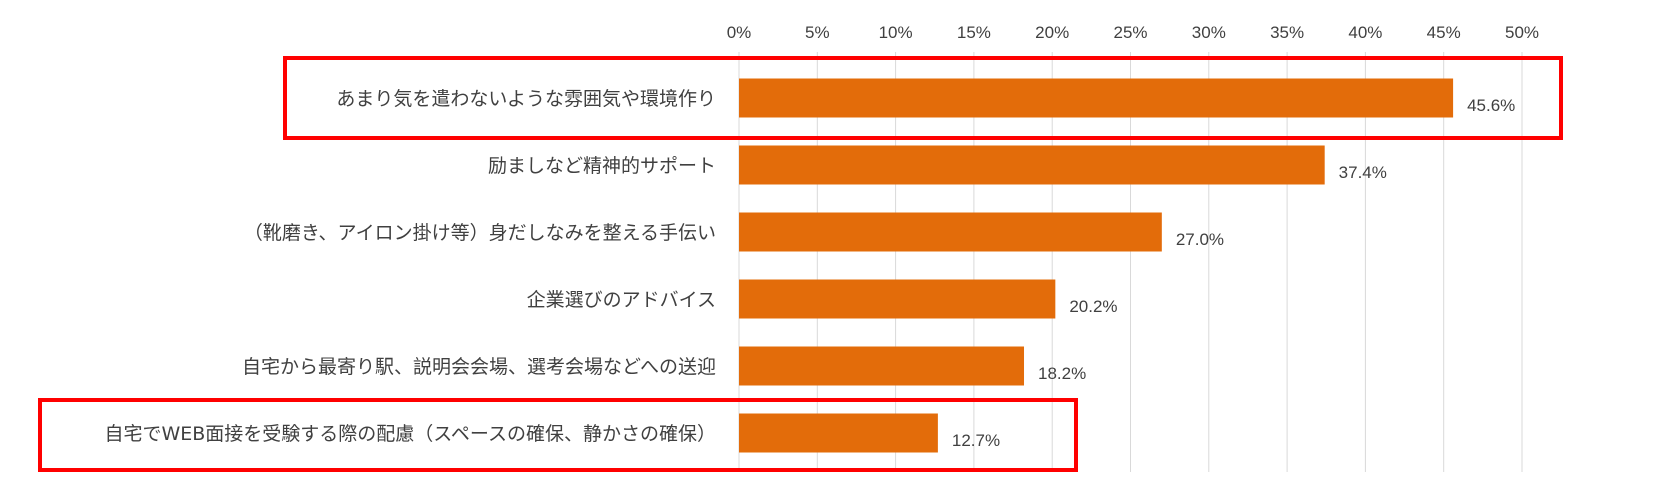 The width and height of the screenshot is (1679, 502). I want to click on x-tick-label: 25%, so click(1130, 32).